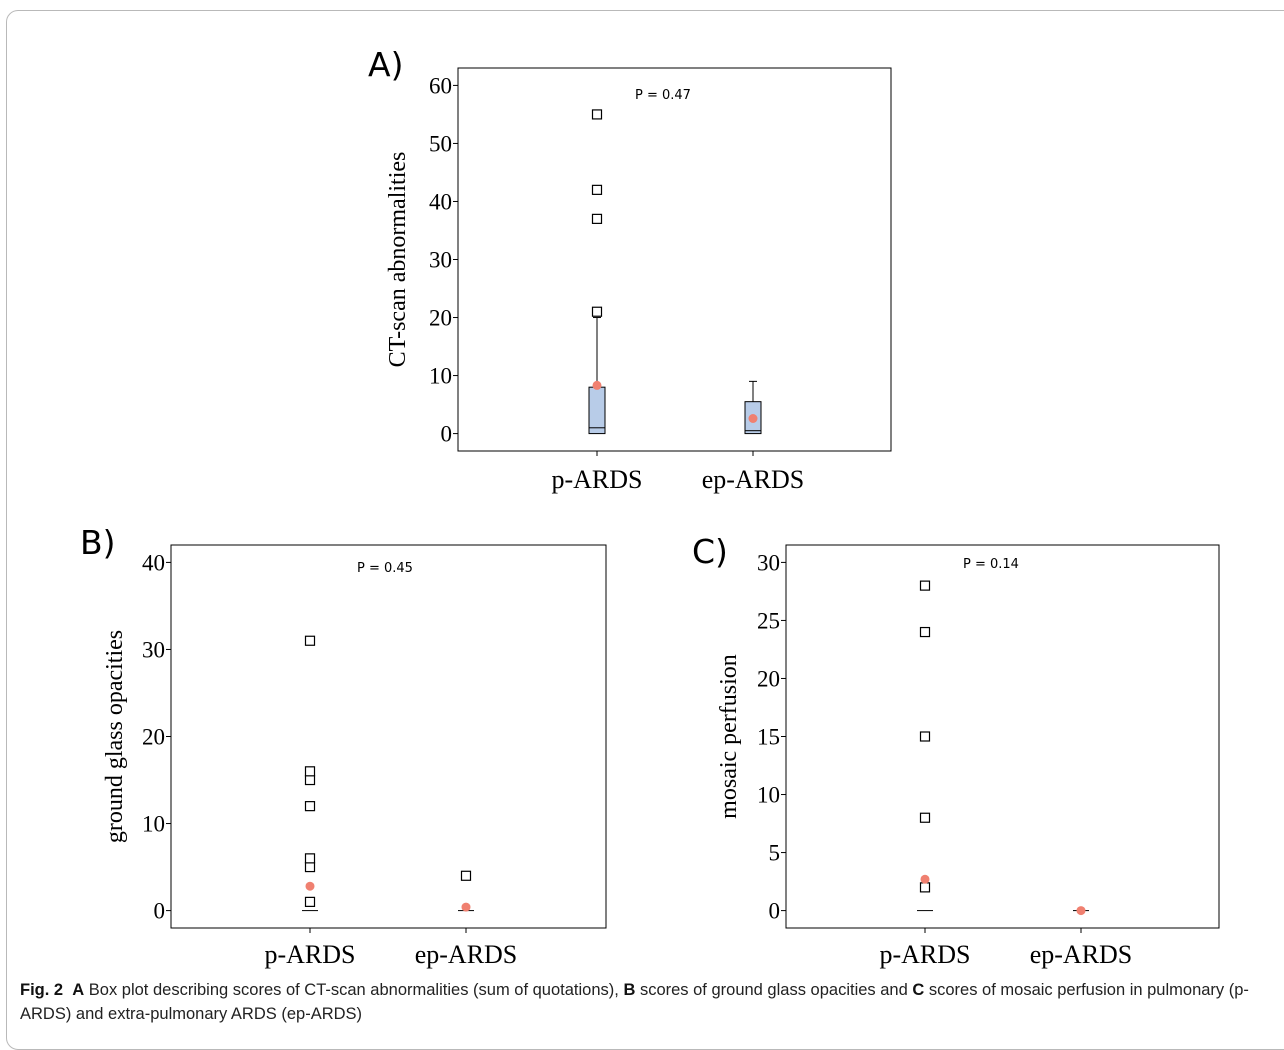 Image resolution: width=1284 pixels, height=1050 pixels. I want to click on caption-bold-b: B, so click(629, 990).